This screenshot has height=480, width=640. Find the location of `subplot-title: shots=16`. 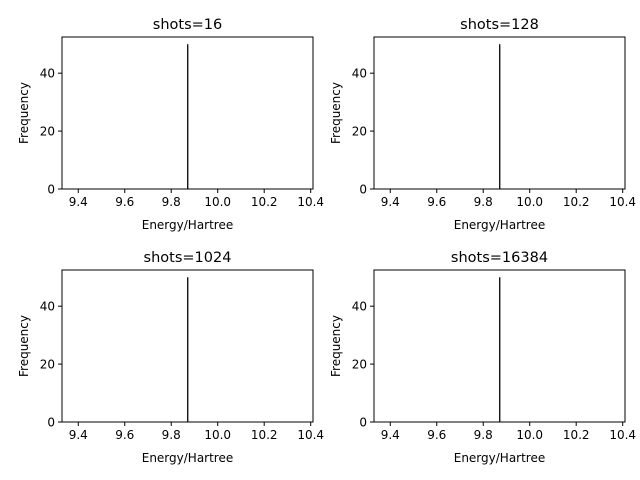

subplot-title: shots=16 is located at coordinates (187, 25).